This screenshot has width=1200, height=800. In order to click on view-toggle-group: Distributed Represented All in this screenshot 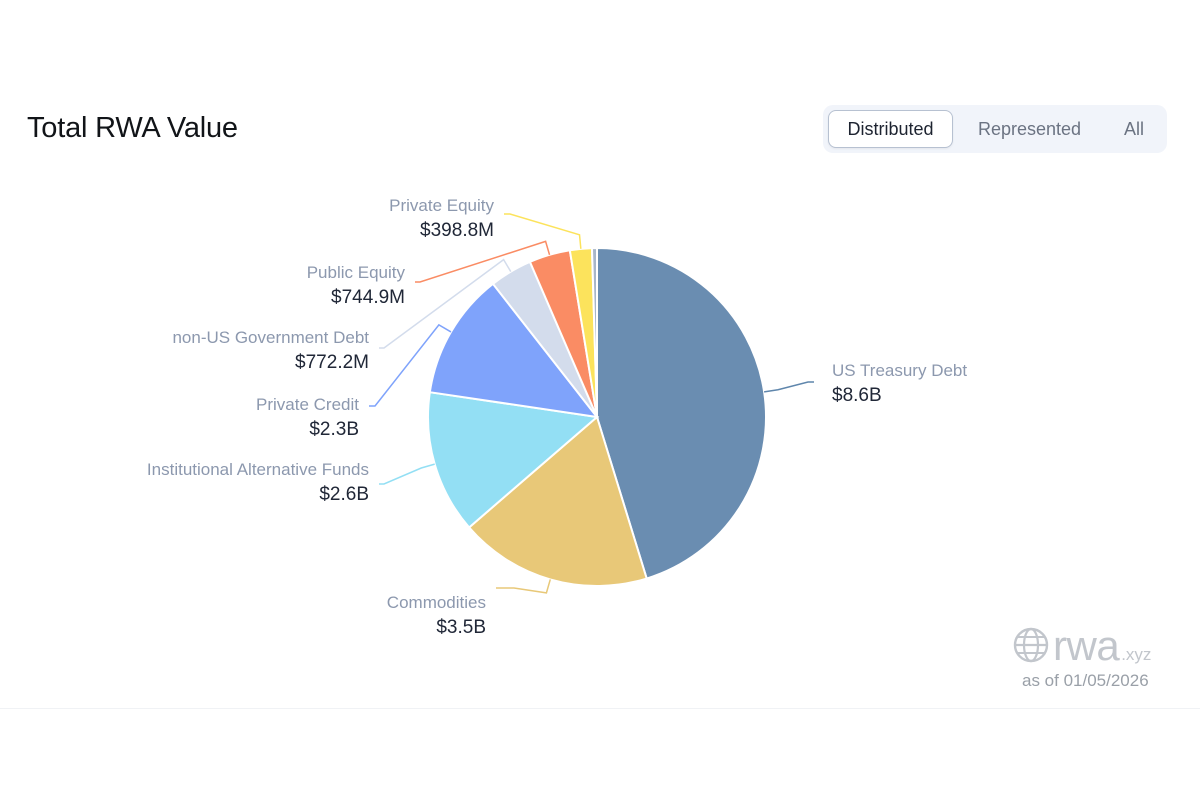, I will do `click(995, 129)`.